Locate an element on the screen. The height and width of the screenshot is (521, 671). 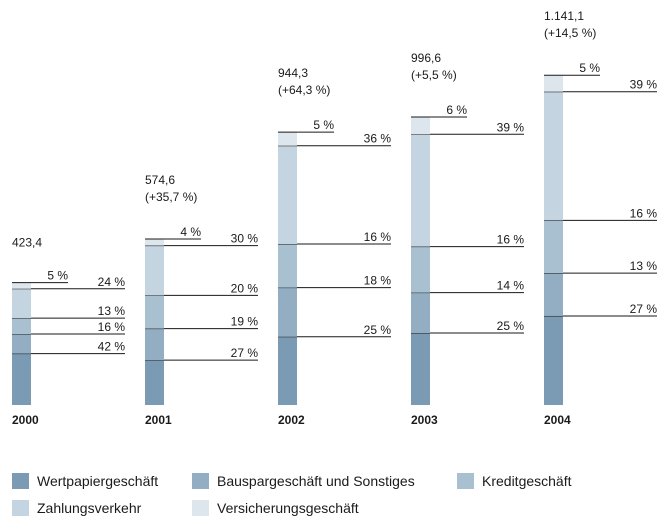
change-label: (+35,7 %) is located at coordinates (171, 197).